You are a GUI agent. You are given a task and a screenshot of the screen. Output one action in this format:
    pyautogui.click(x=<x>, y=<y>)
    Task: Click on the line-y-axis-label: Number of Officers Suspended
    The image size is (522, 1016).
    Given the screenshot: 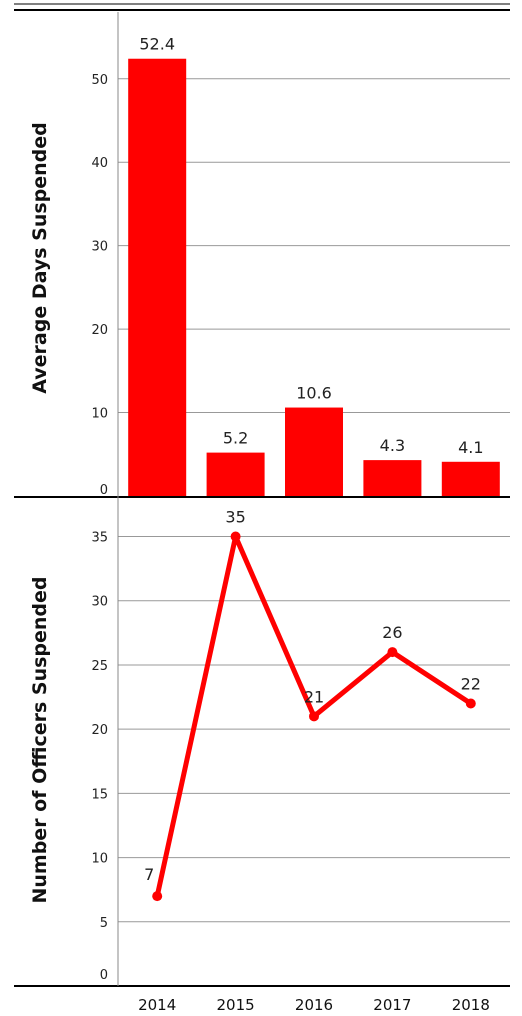 What is the action you would take?
    pyautogui.click(x=40, y=739)
    